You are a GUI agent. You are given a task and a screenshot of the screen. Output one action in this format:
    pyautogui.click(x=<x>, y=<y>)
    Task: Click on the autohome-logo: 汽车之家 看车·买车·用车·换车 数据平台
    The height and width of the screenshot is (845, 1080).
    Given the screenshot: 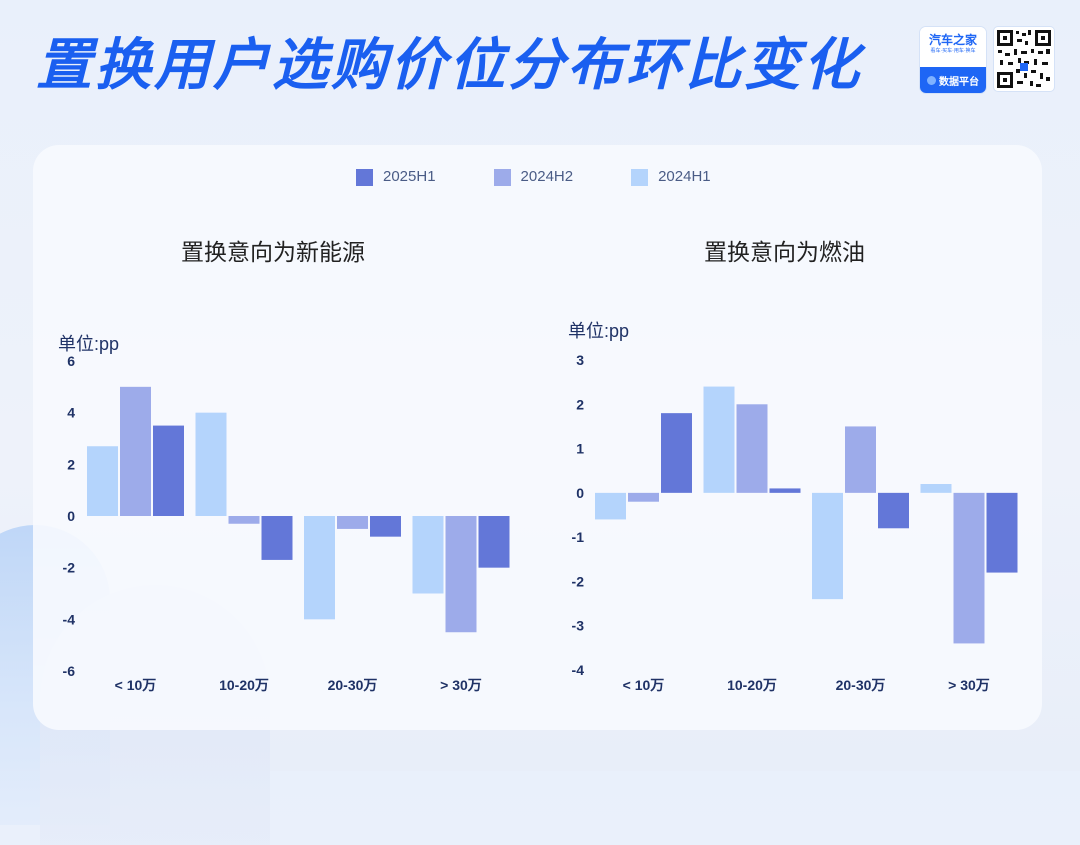 What is the action you would take?
    pyautogui.click(x=953, y=60)
    